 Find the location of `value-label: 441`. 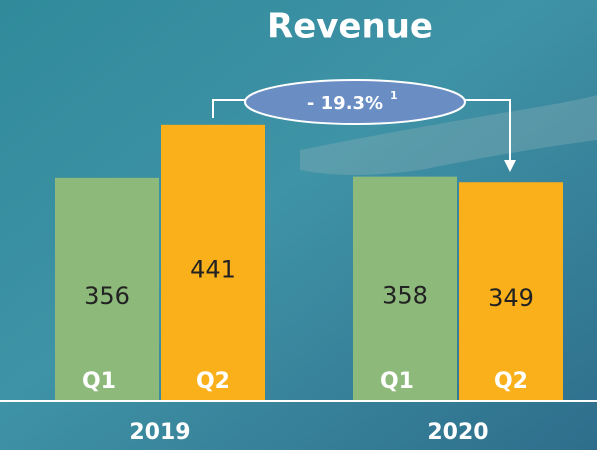

value-label: 441 is located at coordinates (213, 269).